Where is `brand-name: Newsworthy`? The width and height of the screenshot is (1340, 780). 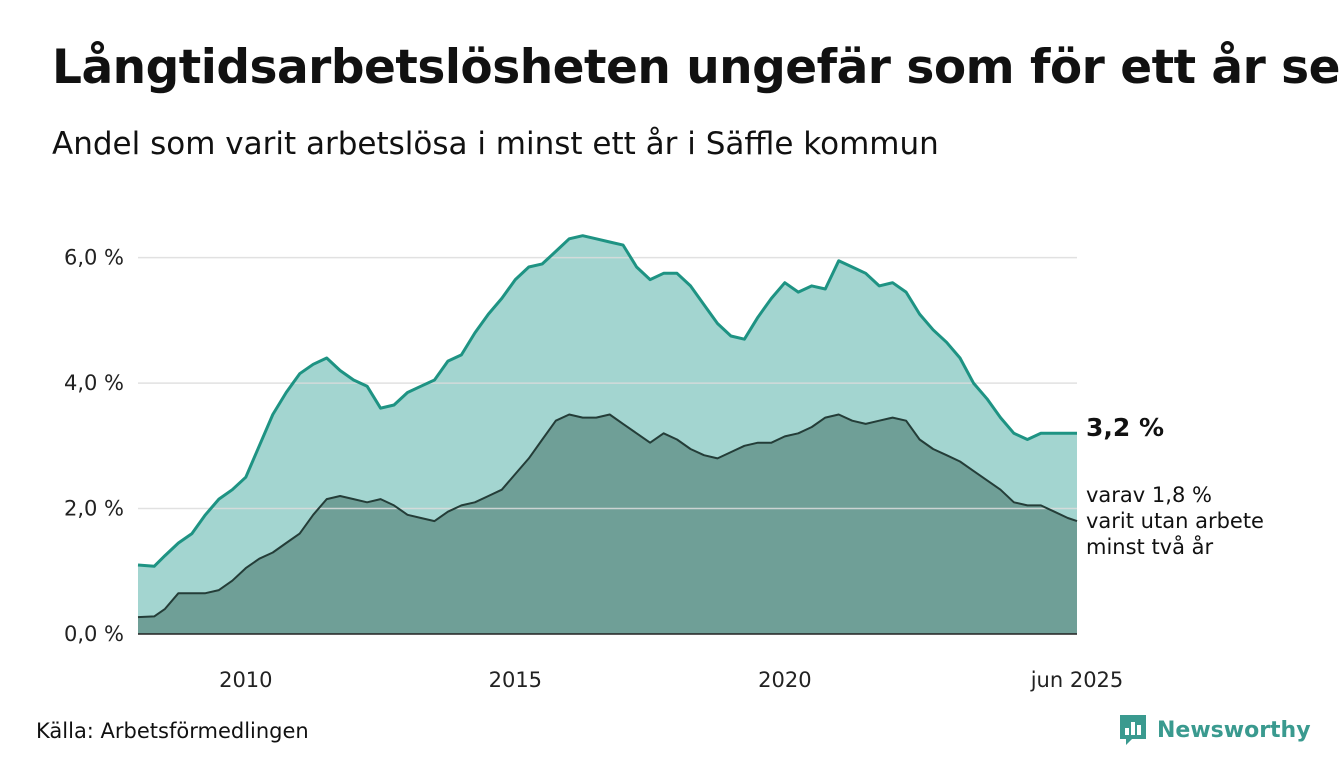 brand-name: Newsworthy is located at coordinates (1234, 730).